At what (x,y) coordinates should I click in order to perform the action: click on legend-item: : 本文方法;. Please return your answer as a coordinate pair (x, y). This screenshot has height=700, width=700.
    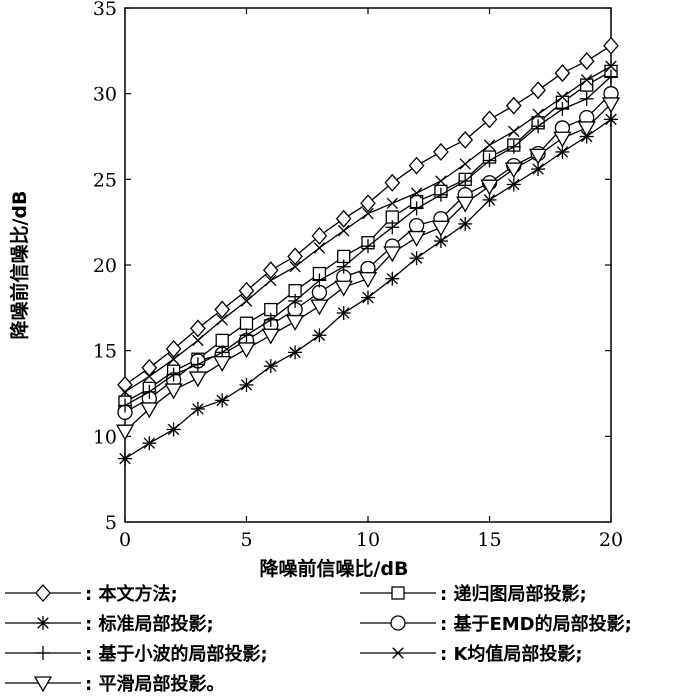
    Looking at the image, I should click on (91, 594).